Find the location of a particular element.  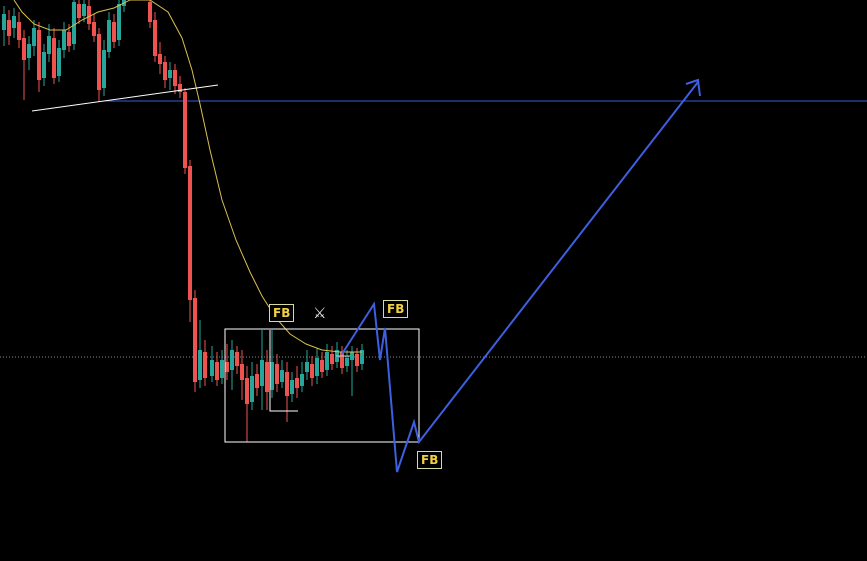

support-trendline is located at coordinates (125, 98).